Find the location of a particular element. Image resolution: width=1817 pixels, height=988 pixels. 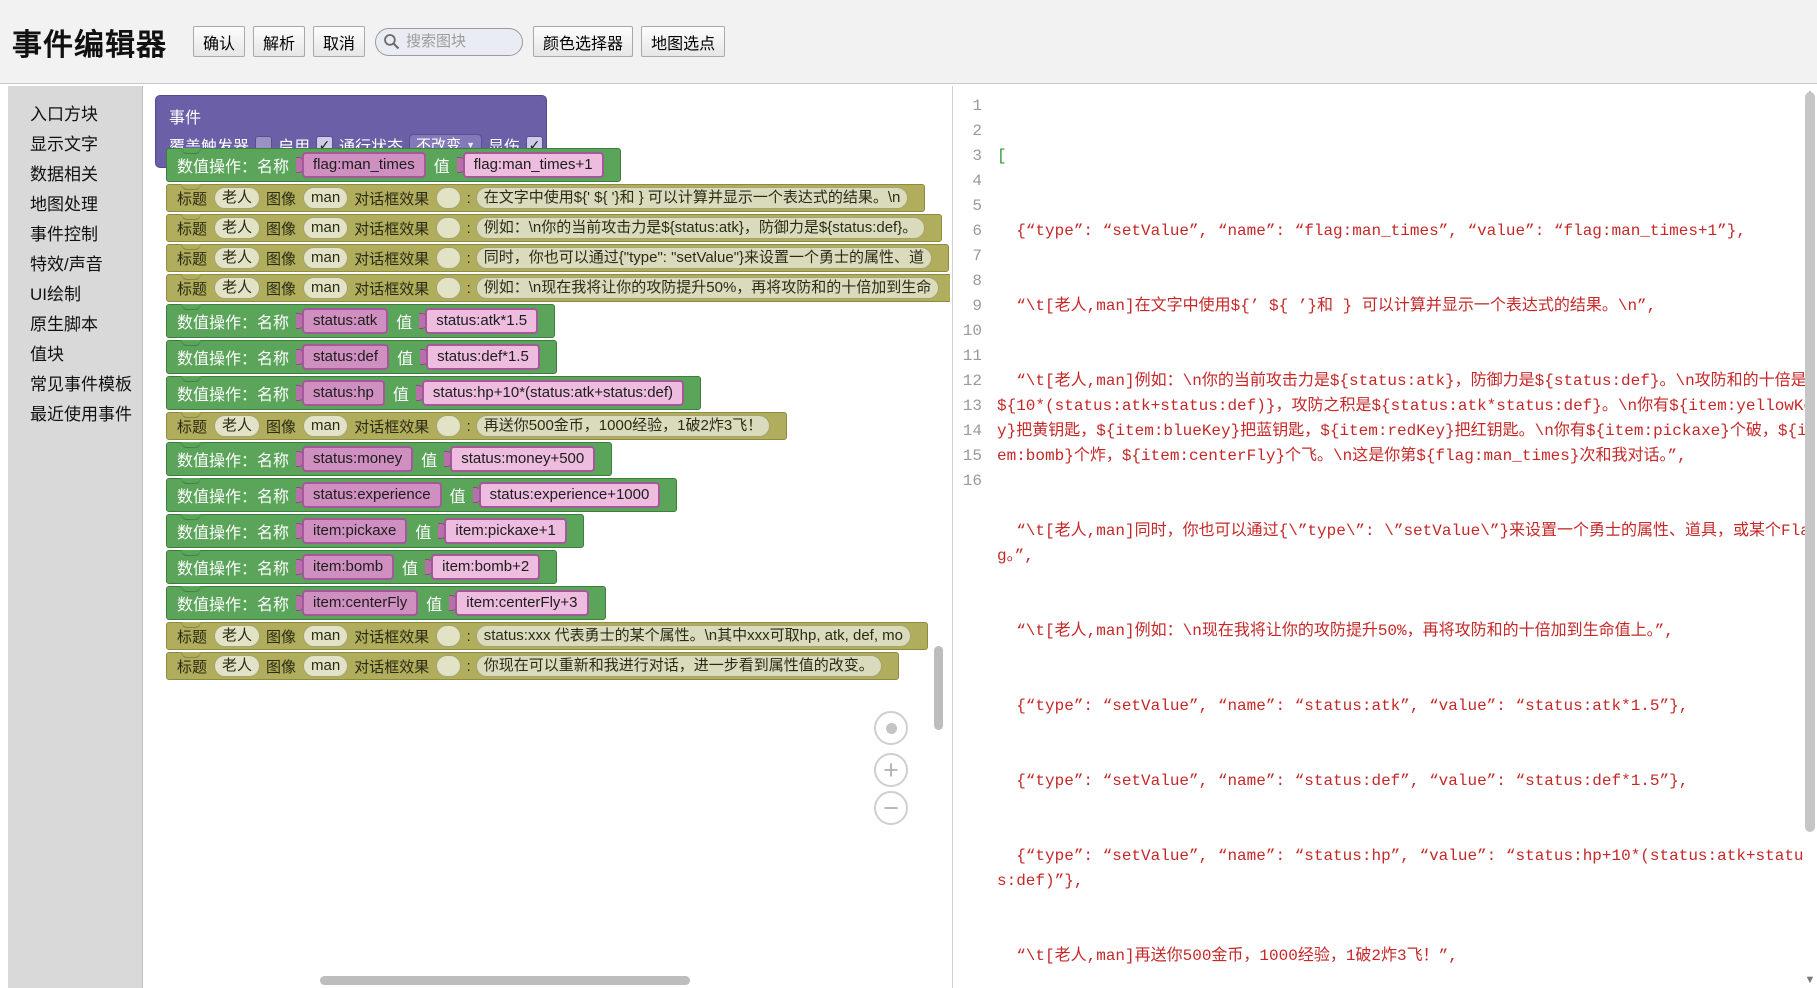

block-setvalue: 数值操作：名称 status:def 值 status:def*1.5 is located at coordinates (361, 357).